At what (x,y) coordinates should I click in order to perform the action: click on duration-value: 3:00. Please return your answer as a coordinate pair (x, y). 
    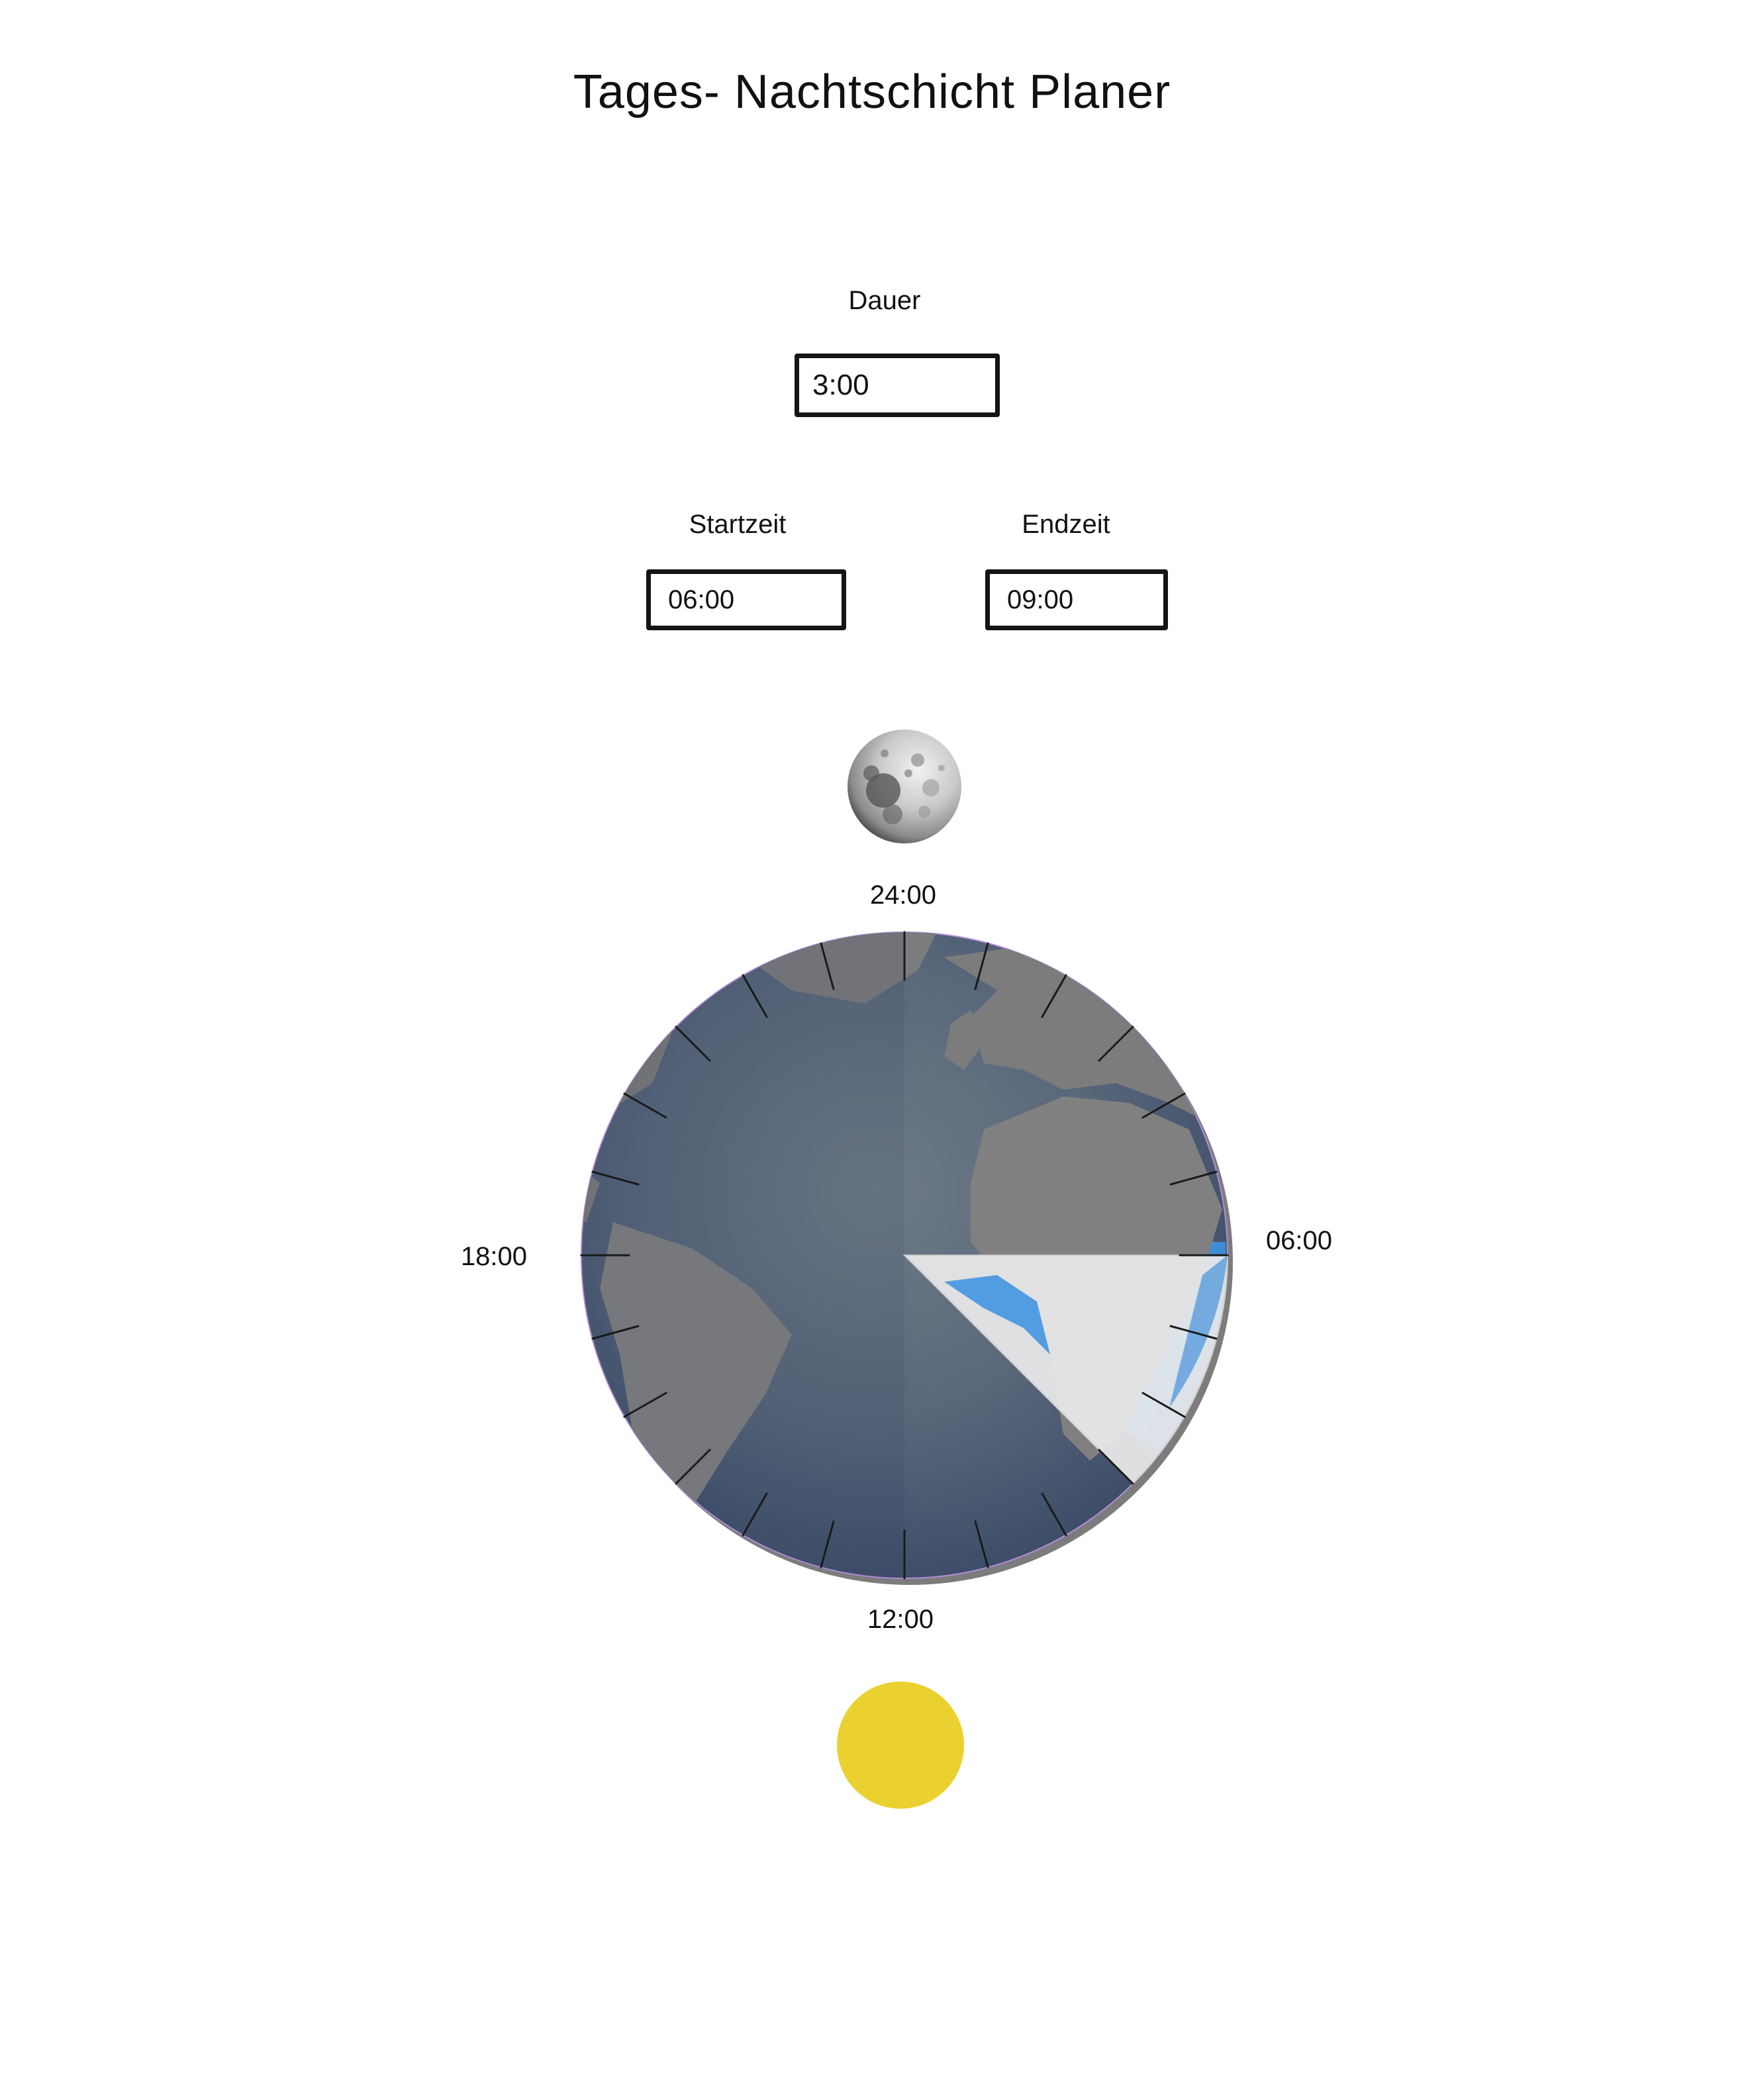
    Looking at the image, I should click on (840, 385).